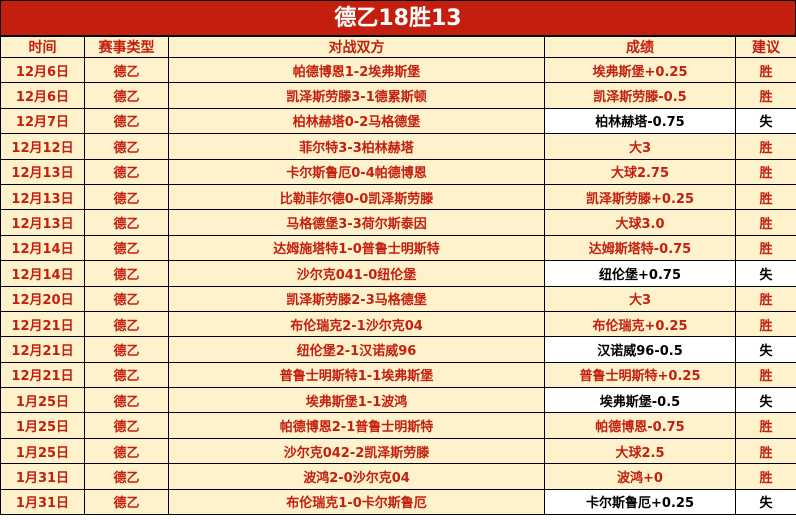 Image resolution: width=796 pixels, height=520 pixels. What do you see at coordinates (356, 222) in the screenshot?
I see `match-cell: 马格德堡3-3荷尔斯泰因` at bounding box center [356, 222].